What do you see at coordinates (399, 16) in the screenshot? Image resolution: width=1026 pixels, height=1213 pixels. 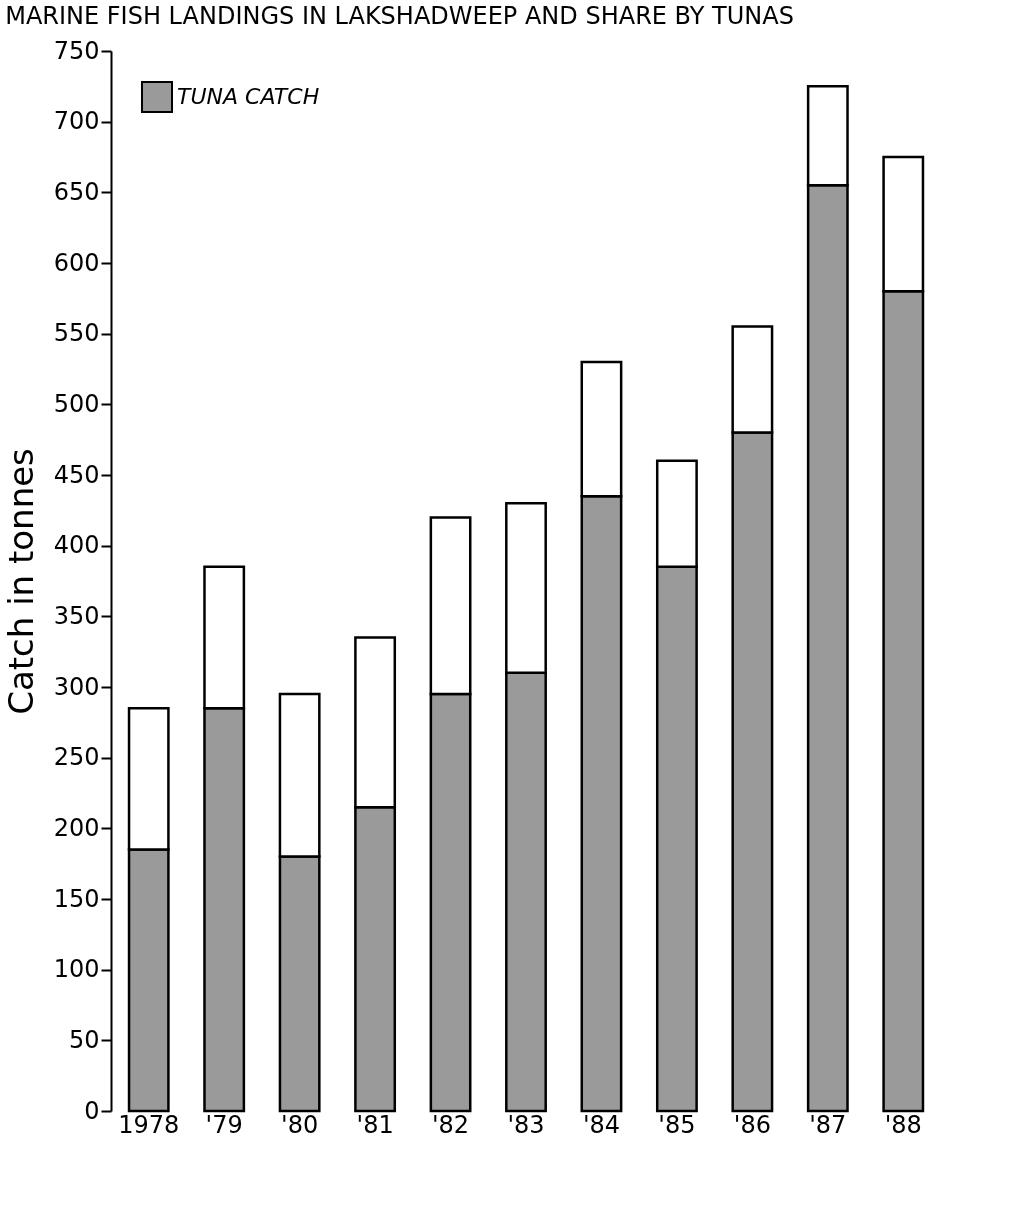 I see `chart-title: MARINE FISH LANDINGS IN LAKSHADWEEP AND SHARE BY TUNAS` at bounding box center [399, 16].